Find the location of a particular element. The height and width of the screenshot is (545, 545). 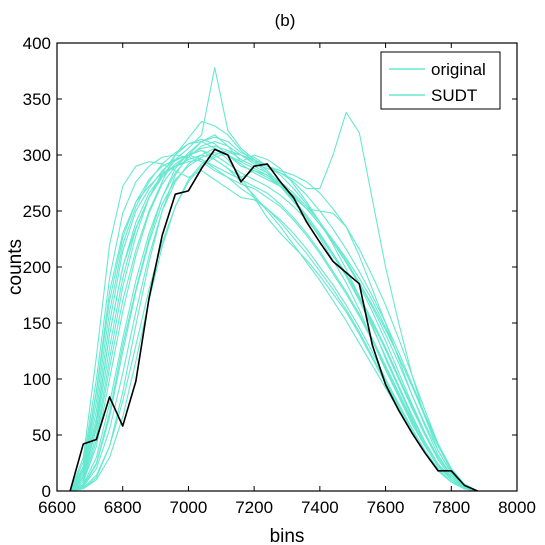

x-tick-label: 7200 is located at coordinates (254, 507).